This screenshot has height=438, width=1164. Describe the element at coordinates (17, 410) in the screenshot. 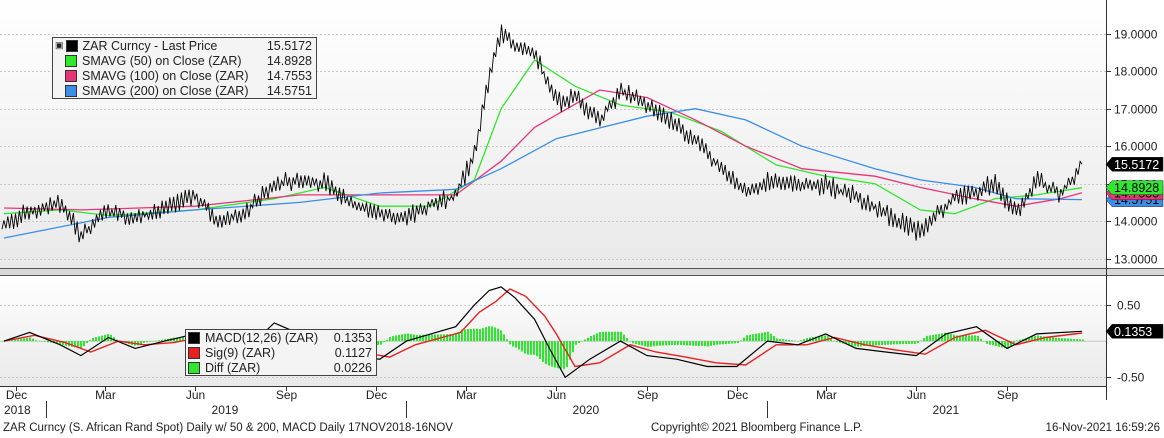

I see `x-year-label: 2018` at that location.